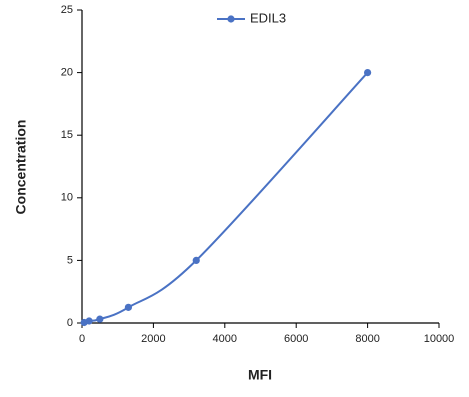  What do you see at coordinates (268, 17) in the screenshot?
I see `legend-label: EDIL3` at bounding box center [268, 17].